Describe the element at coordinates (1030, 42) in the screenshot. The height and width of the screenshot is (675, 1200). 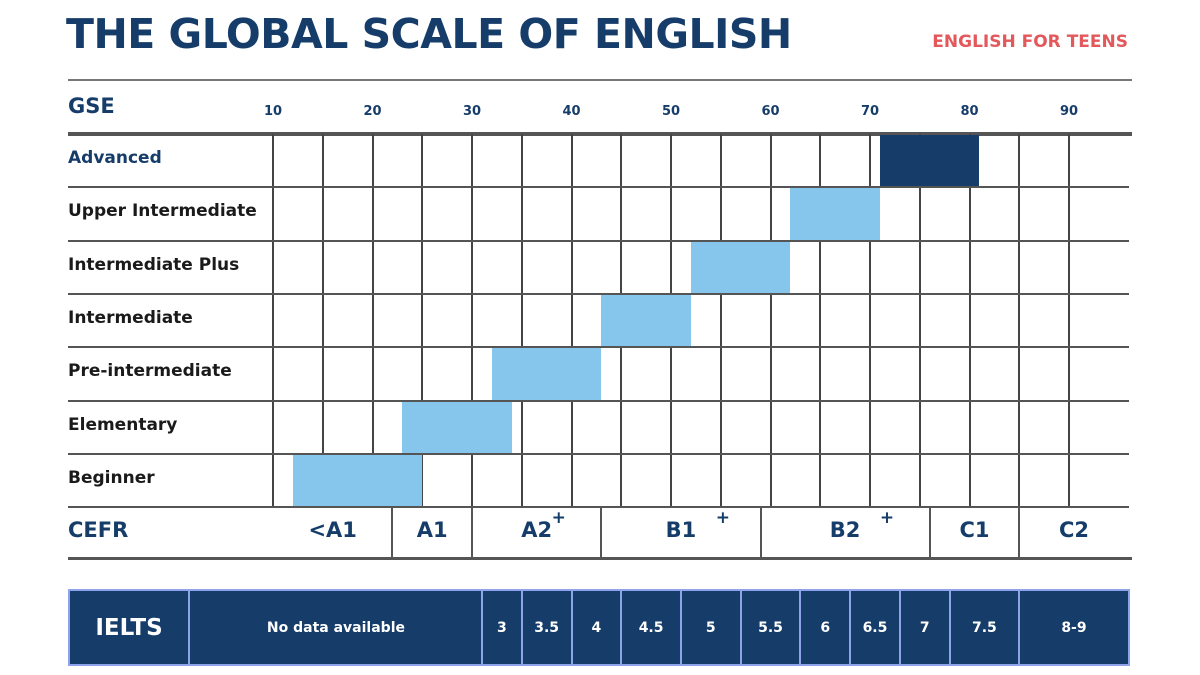
I see `page-subtitle: ENGLISH FOR TEENS` at that location.